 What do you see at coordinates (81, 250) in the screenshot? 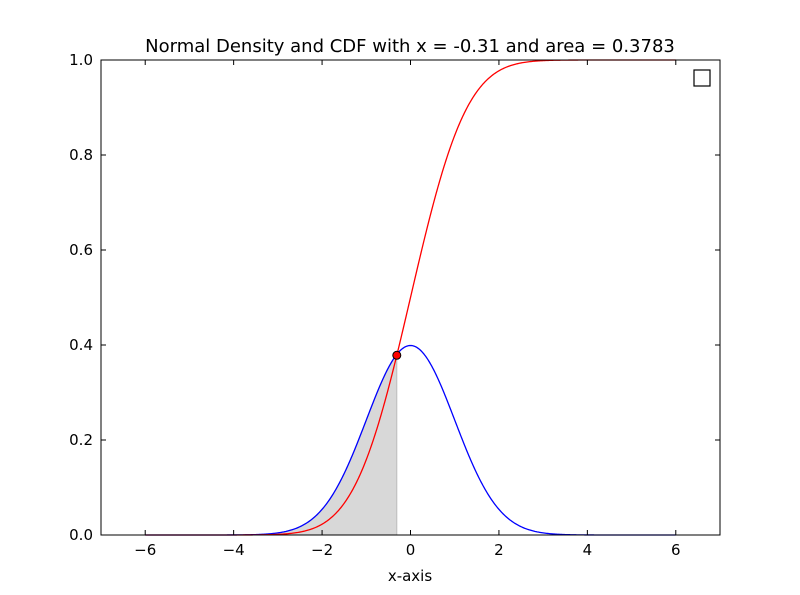
I see `y-tick-label: 0.6` at bounding box center [81, 250].